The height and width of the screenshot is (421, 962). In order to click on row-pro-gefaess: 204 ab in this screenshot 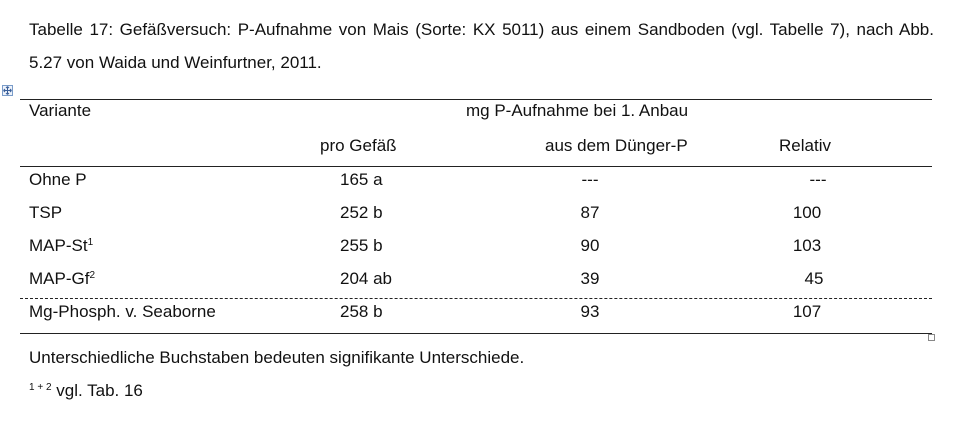, I will do `click(366, 278)`.